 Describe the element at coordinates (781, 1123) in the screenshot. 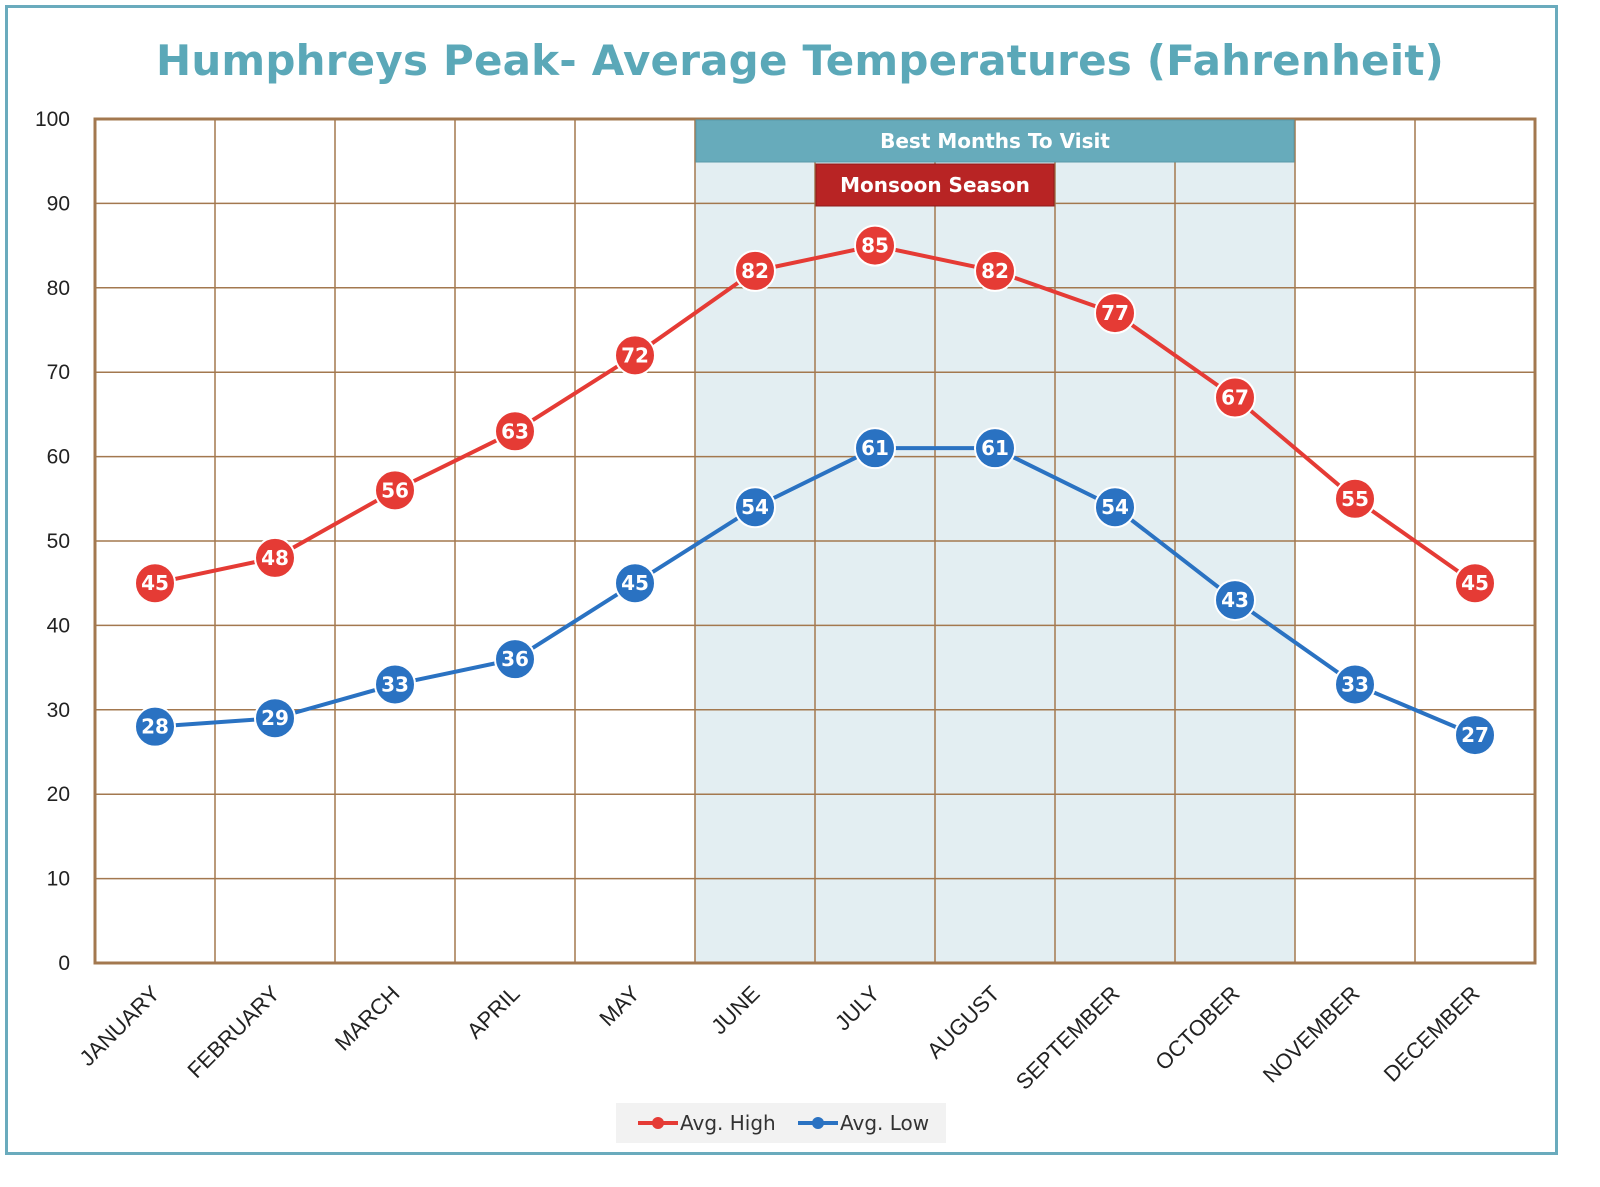

I see `legend: Avg. High Avg. Low` at that location.